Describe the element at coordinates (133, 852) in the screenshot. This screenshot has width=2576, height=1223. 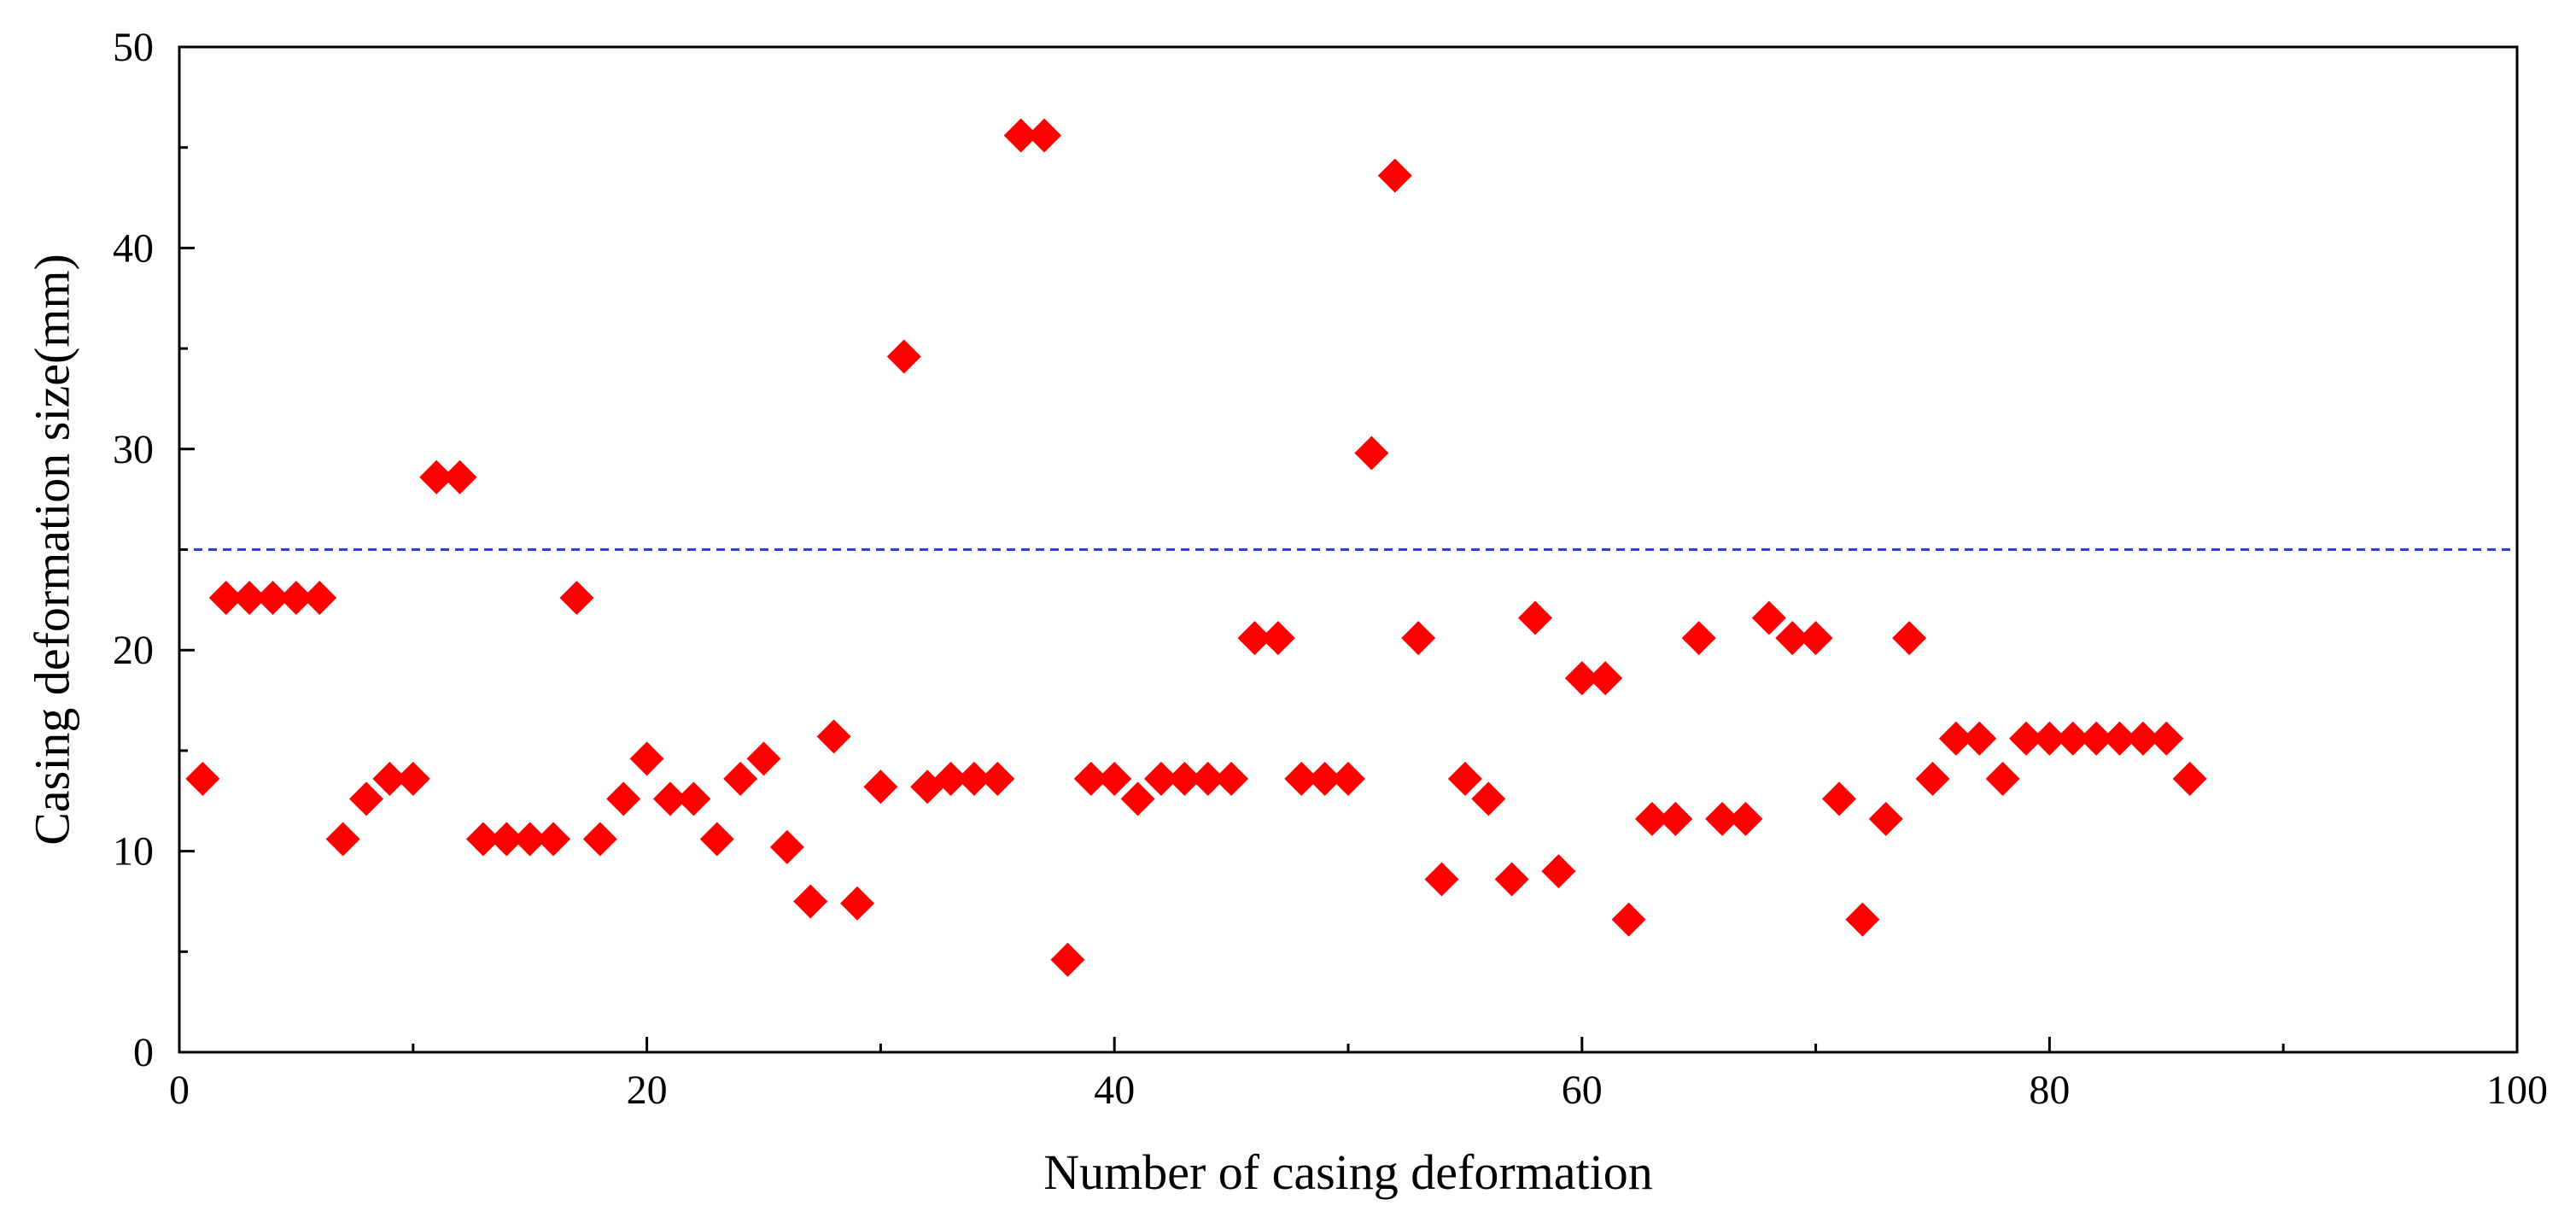
I see `y-tick-label: 10` at that location.